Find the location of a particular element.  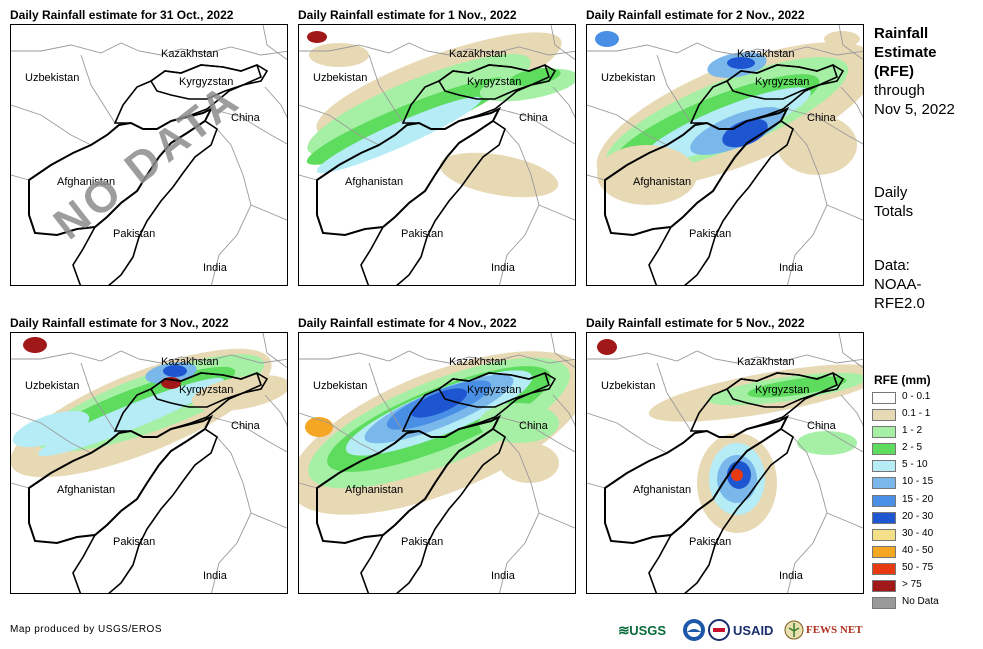

legend-label: No Data is located at coordinates (920, 602).